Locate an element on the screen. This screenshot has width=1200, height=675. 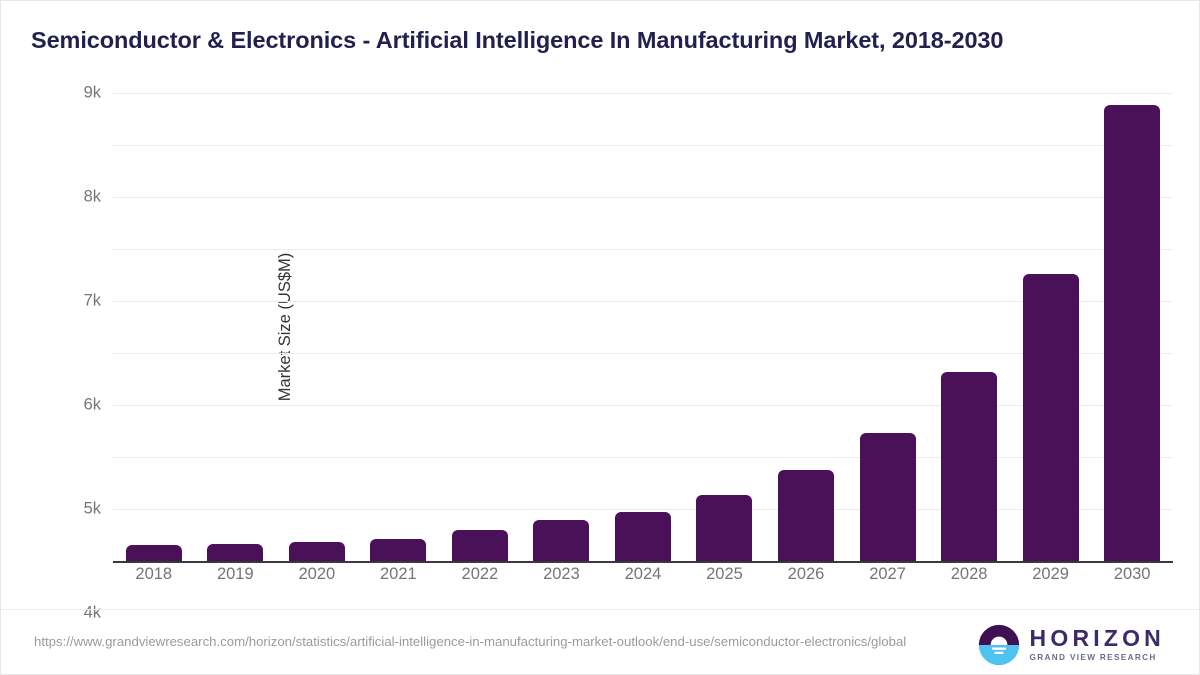
x-axis-tick-label-2028: 2028 is located at coordinates (969, 574).